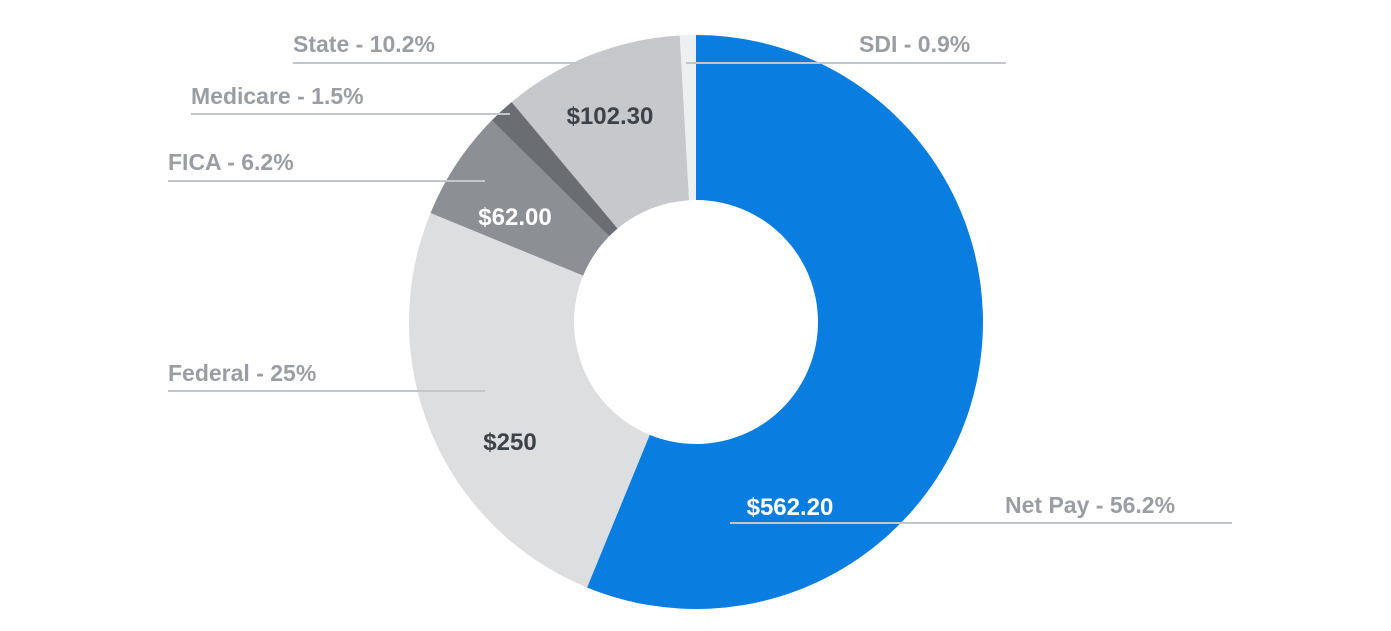  I want to click on slice-label-net-pay: Net Pay - 56.2%, so click(1090, 505).